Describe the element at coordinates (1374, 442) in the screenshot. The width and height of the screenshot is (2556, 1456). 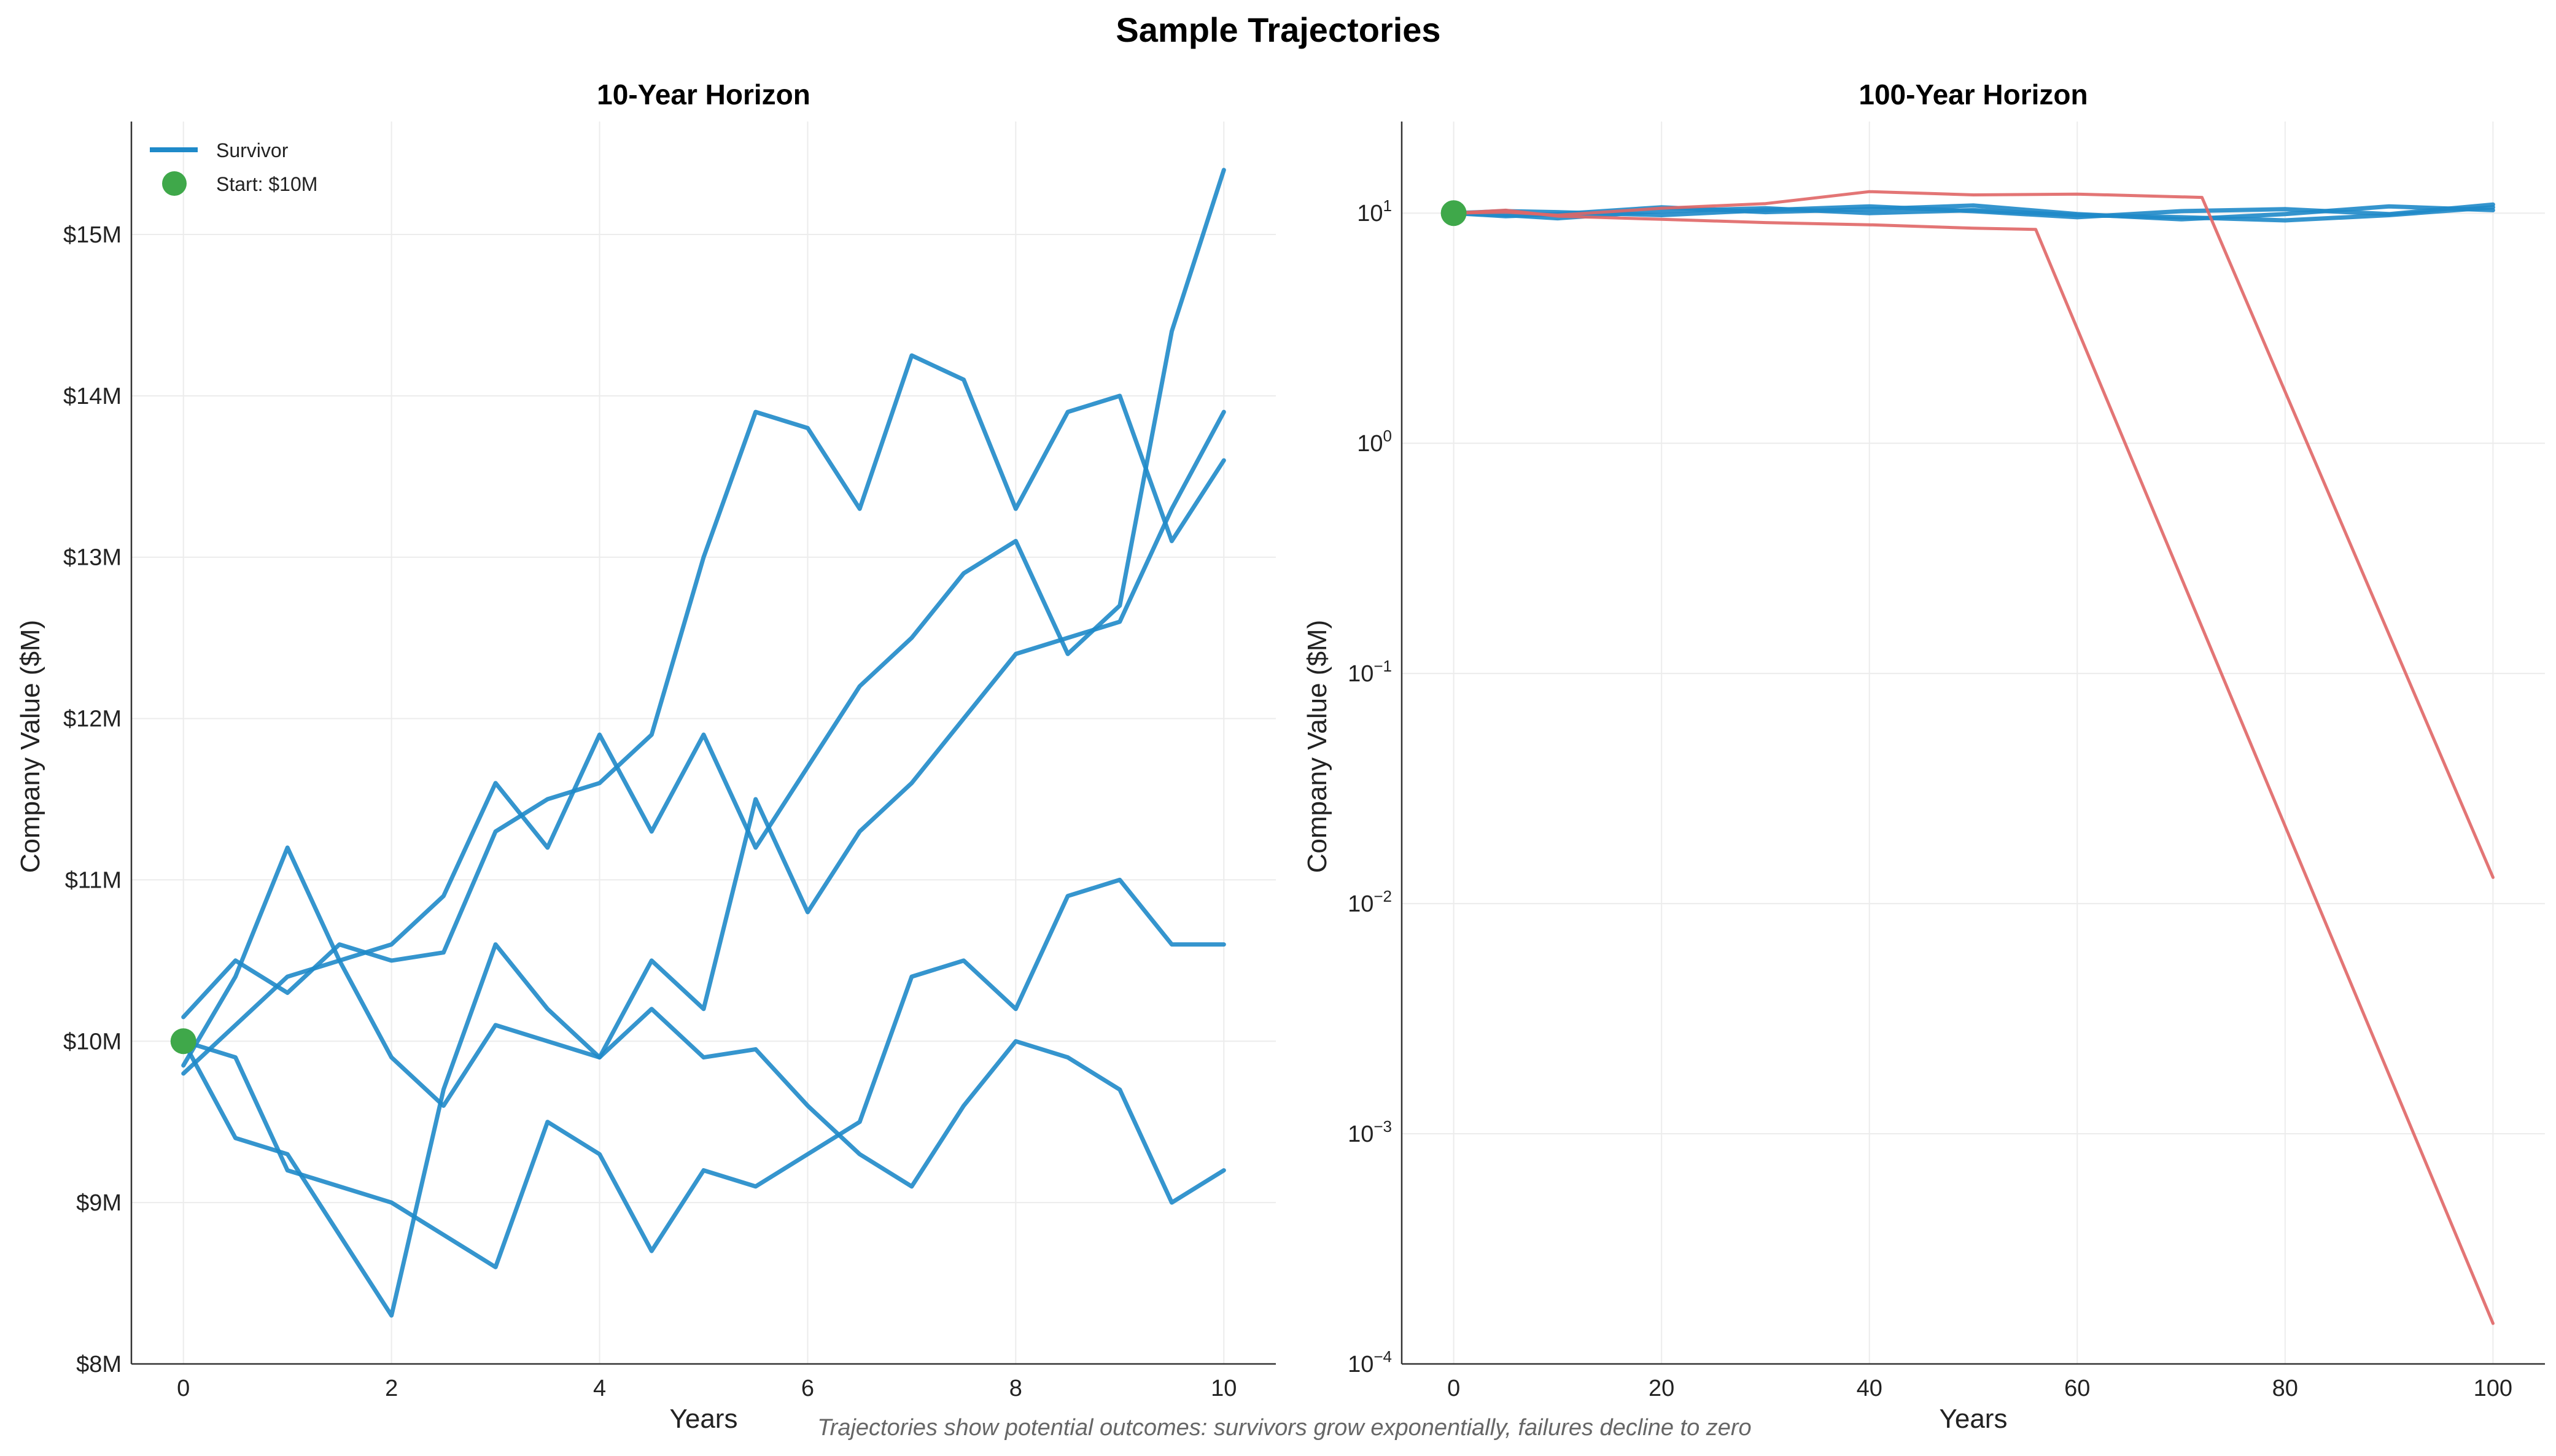
I see `y-tick-label: 10⁰` at that location.